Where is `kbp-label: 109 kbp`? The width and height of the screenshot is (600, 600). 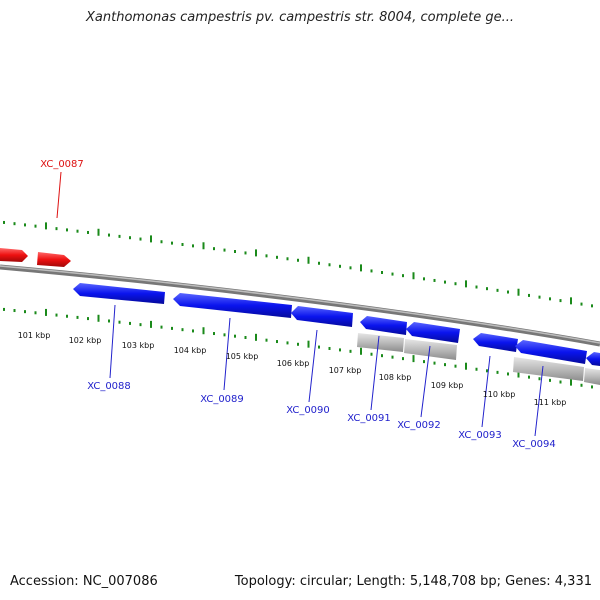
kbp-label: 109 kbp is located at coordinates (447, 385).